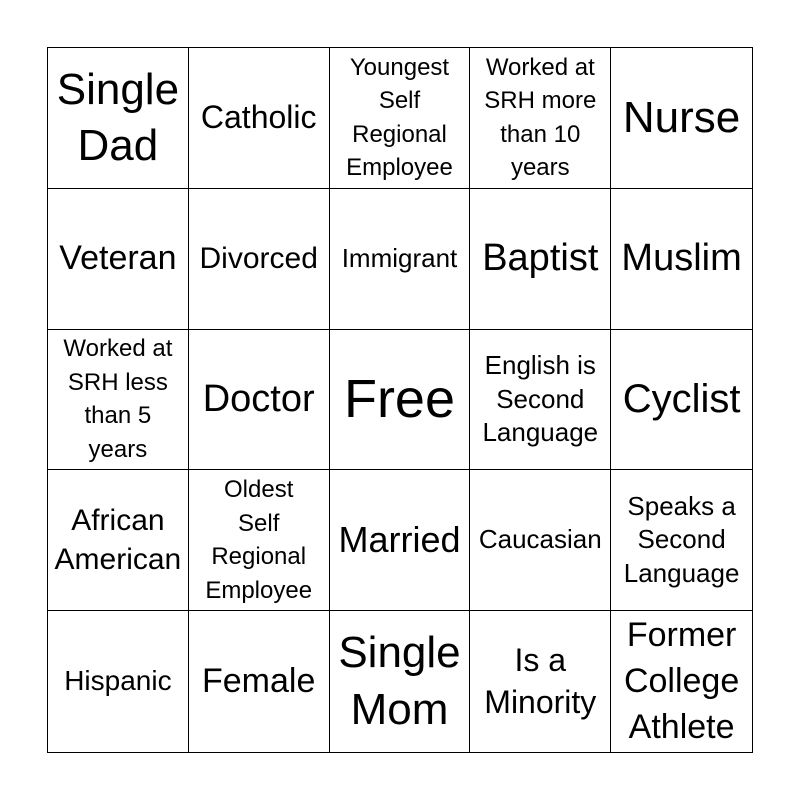  Describe the element at coordinates (259, 118) in the screenshot. I see `bingo-cell: Catholic` at that location.